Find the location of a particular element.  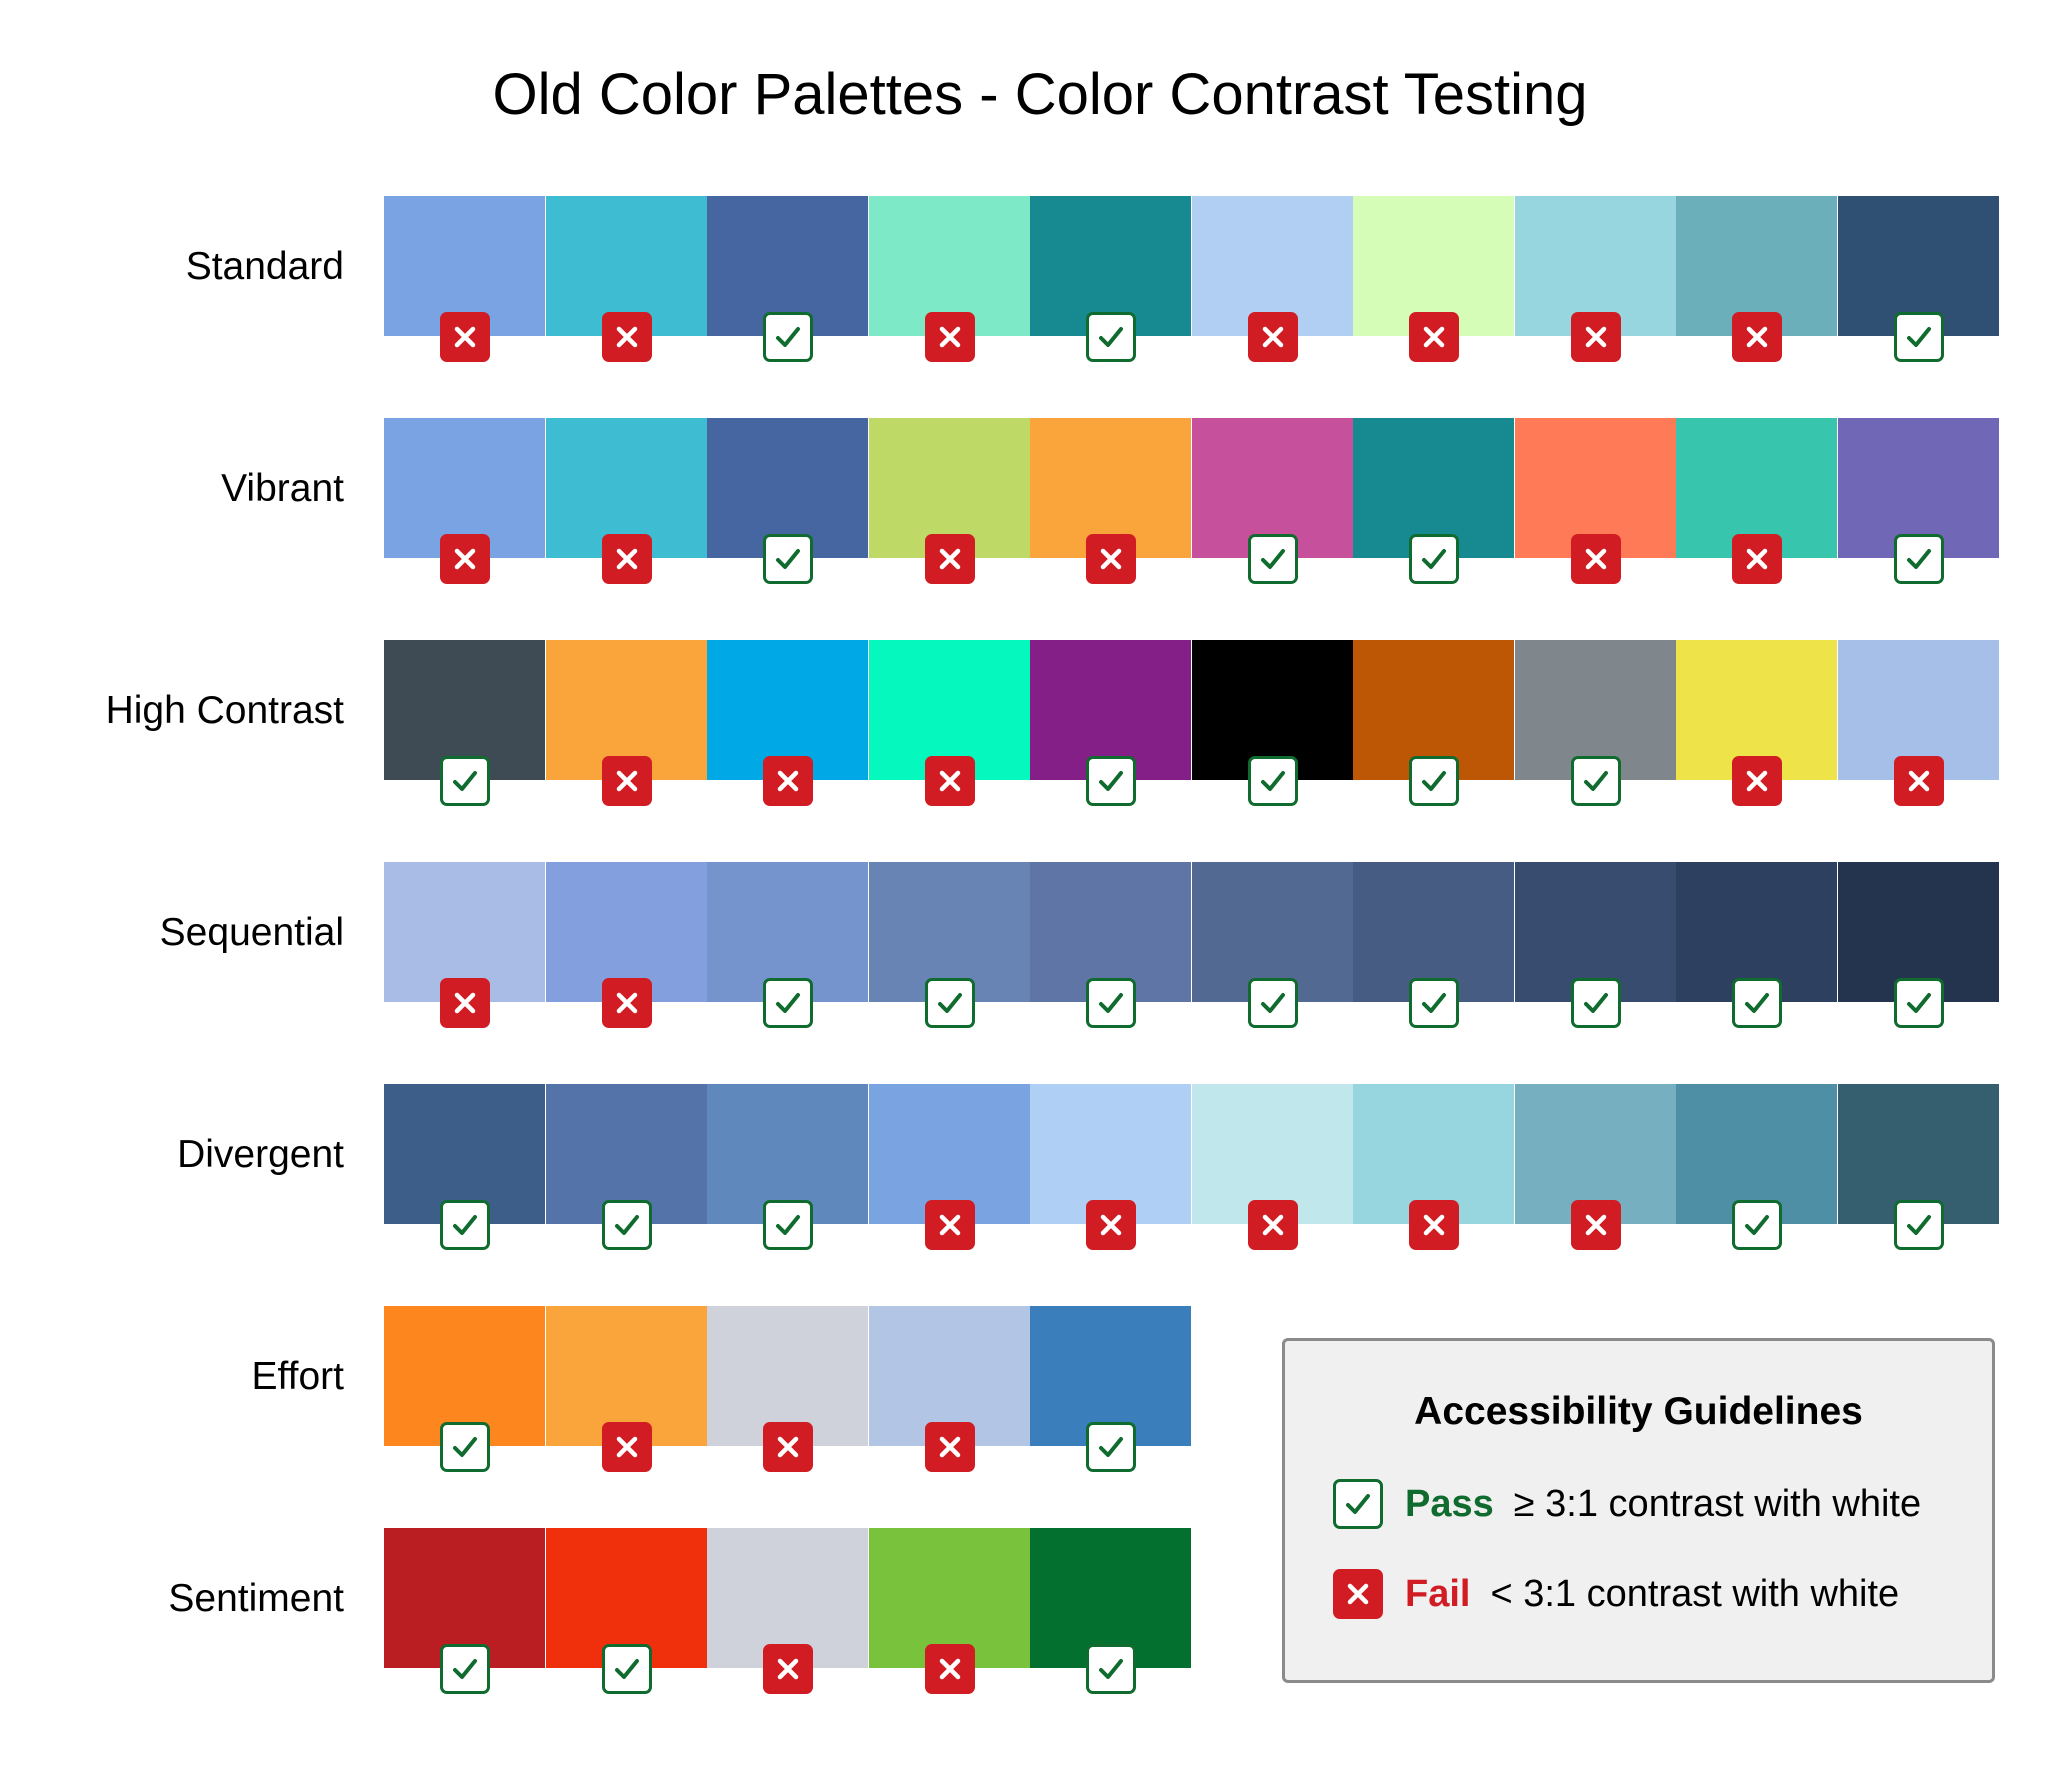

palette-label: Effort is located at coordinates (298, 1376).